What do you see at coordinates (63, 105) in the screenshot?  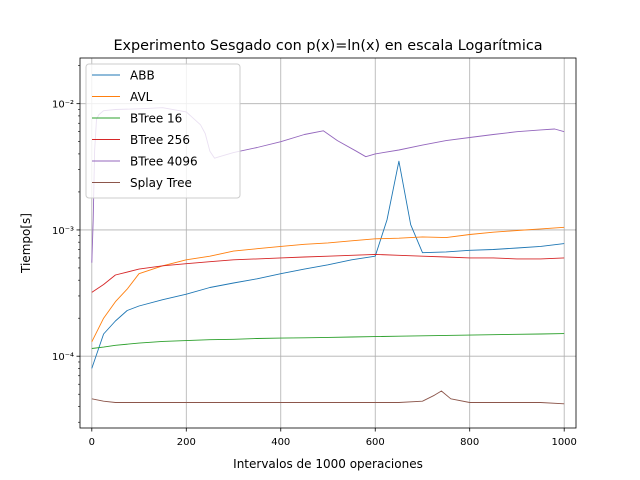 I see `y-tick-label: 10⁻²` at bounding box center [63, 105].